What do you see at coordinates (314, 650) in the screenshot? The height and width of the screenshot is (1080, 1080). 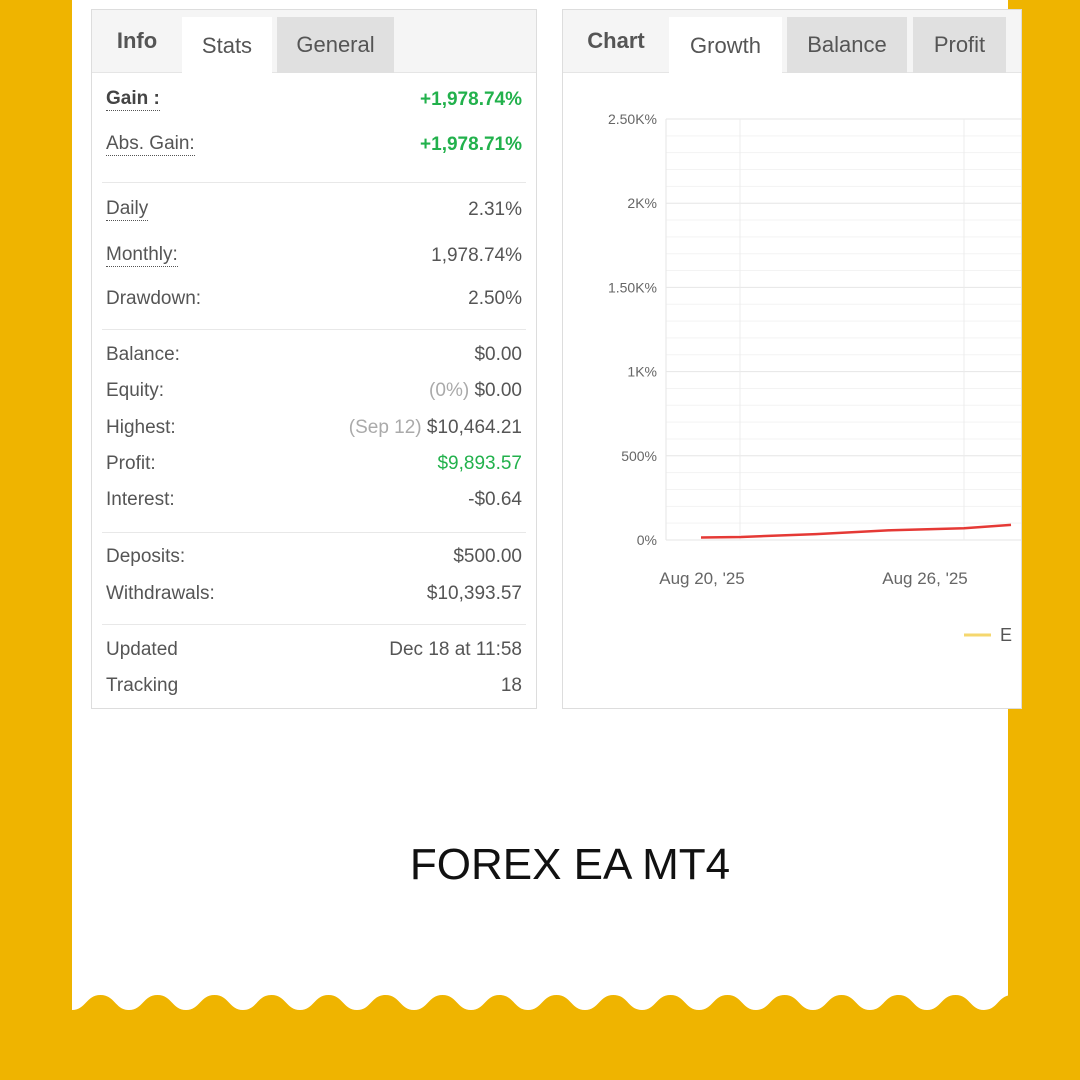 I see `stat-row: Updated Dec 18 at 11:58` at bounding box center [314, 650].